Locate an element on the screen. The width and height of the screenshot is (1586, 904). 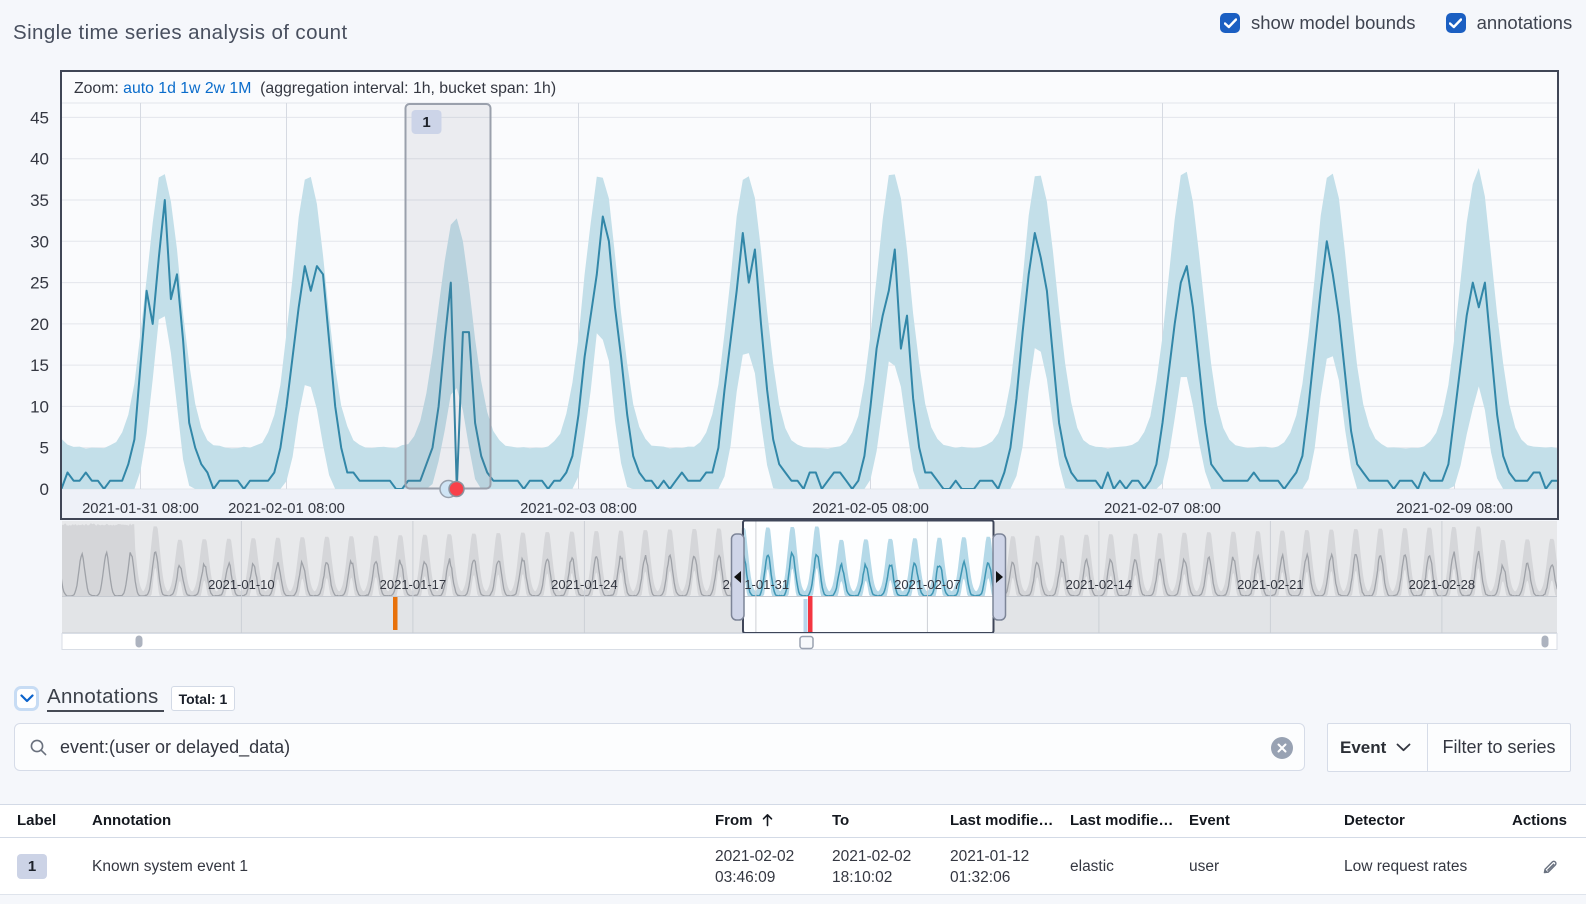
svg-text: 0 is located at coordinates (44, 489).